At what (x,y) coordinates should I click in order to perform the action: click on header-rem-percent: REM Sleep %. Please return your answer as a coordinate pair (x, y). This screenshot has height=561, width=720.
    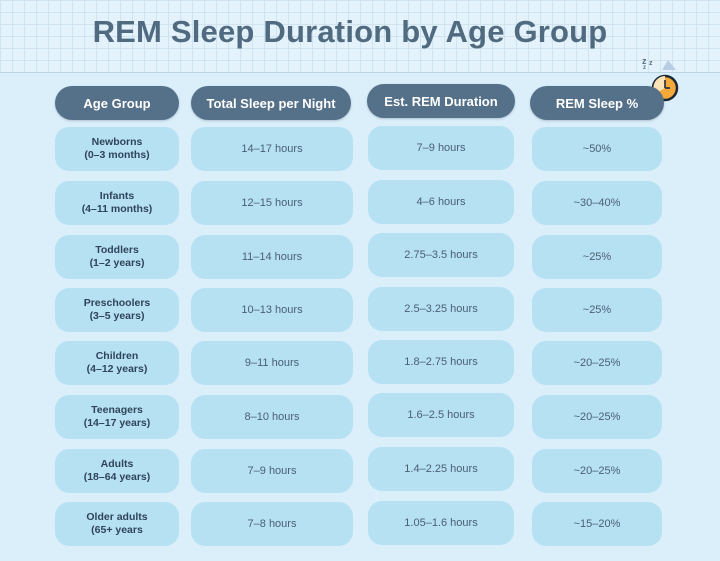
    Looking at the image, I should click on (597, 103).